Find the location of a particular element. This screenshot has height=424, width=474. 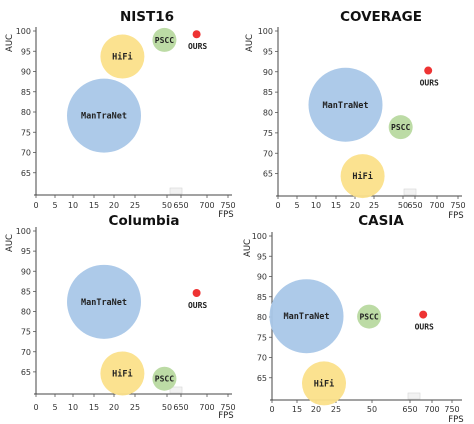

bubble-mantranet is located at coordinates (104, 301).